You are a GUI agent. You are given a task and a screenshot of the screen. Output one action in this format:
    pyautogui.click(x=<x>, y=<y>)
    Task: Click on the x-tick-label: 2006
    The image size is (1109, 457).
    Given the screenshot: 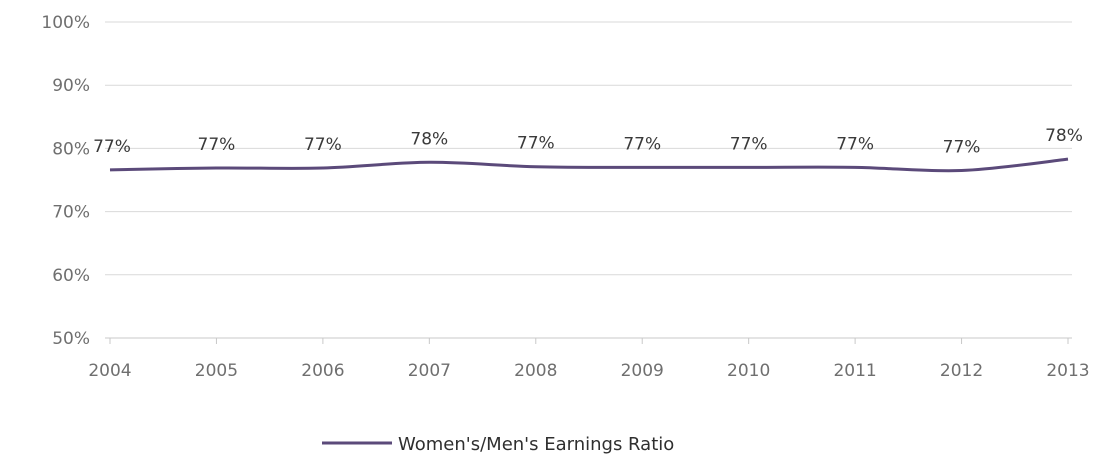 What is the action you would take?
    pyautogui.click(x=322, y=371)
    